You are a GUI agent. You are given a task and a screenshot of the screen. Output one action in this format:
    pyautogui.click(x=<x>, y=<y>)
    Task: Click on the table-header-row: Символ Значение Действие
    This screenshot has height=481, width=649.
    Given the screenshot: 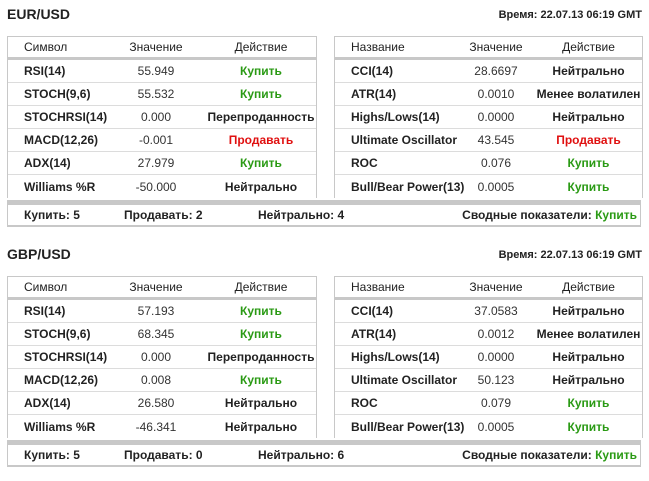 What is the action you would take?
    pyautogui.click(x=162, y=48)
    